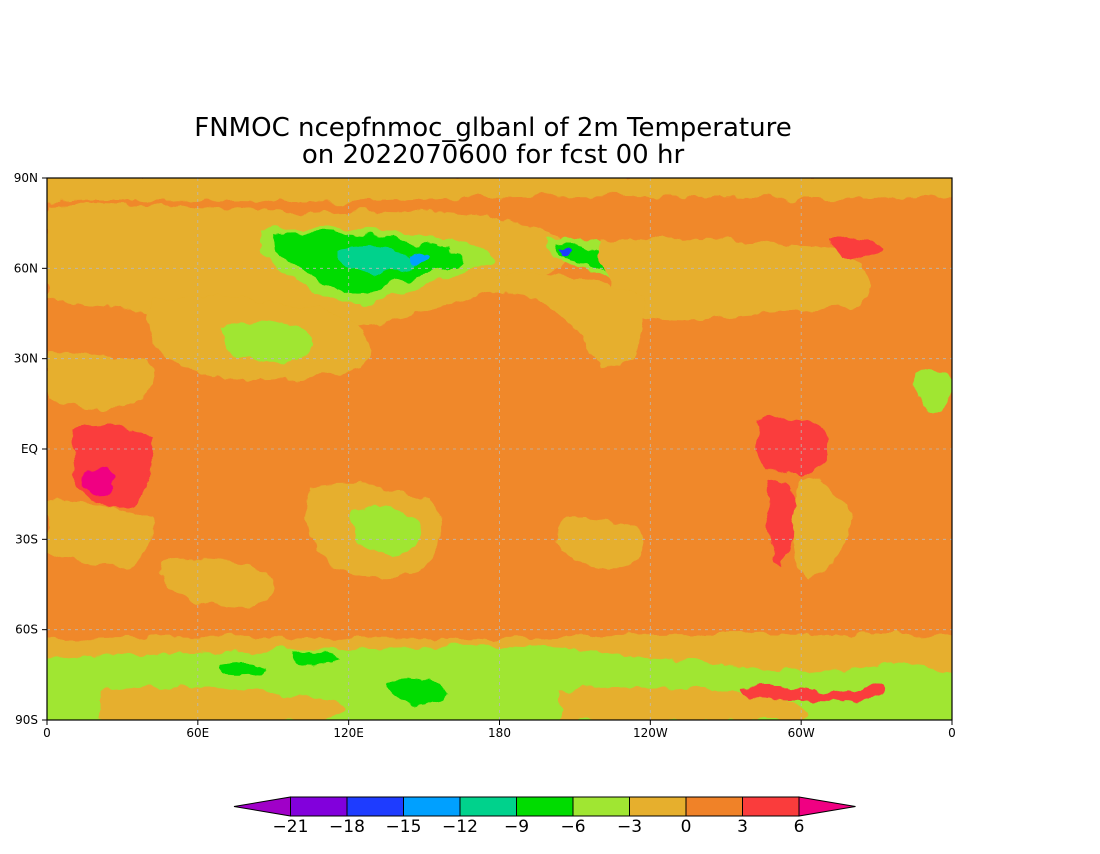 The height and width of the screenshot is (854, 1100). What do you see at coordinates (222, 703) in the screenshot?
I see `region-antarctica-east` at bounding box center [222, 703].